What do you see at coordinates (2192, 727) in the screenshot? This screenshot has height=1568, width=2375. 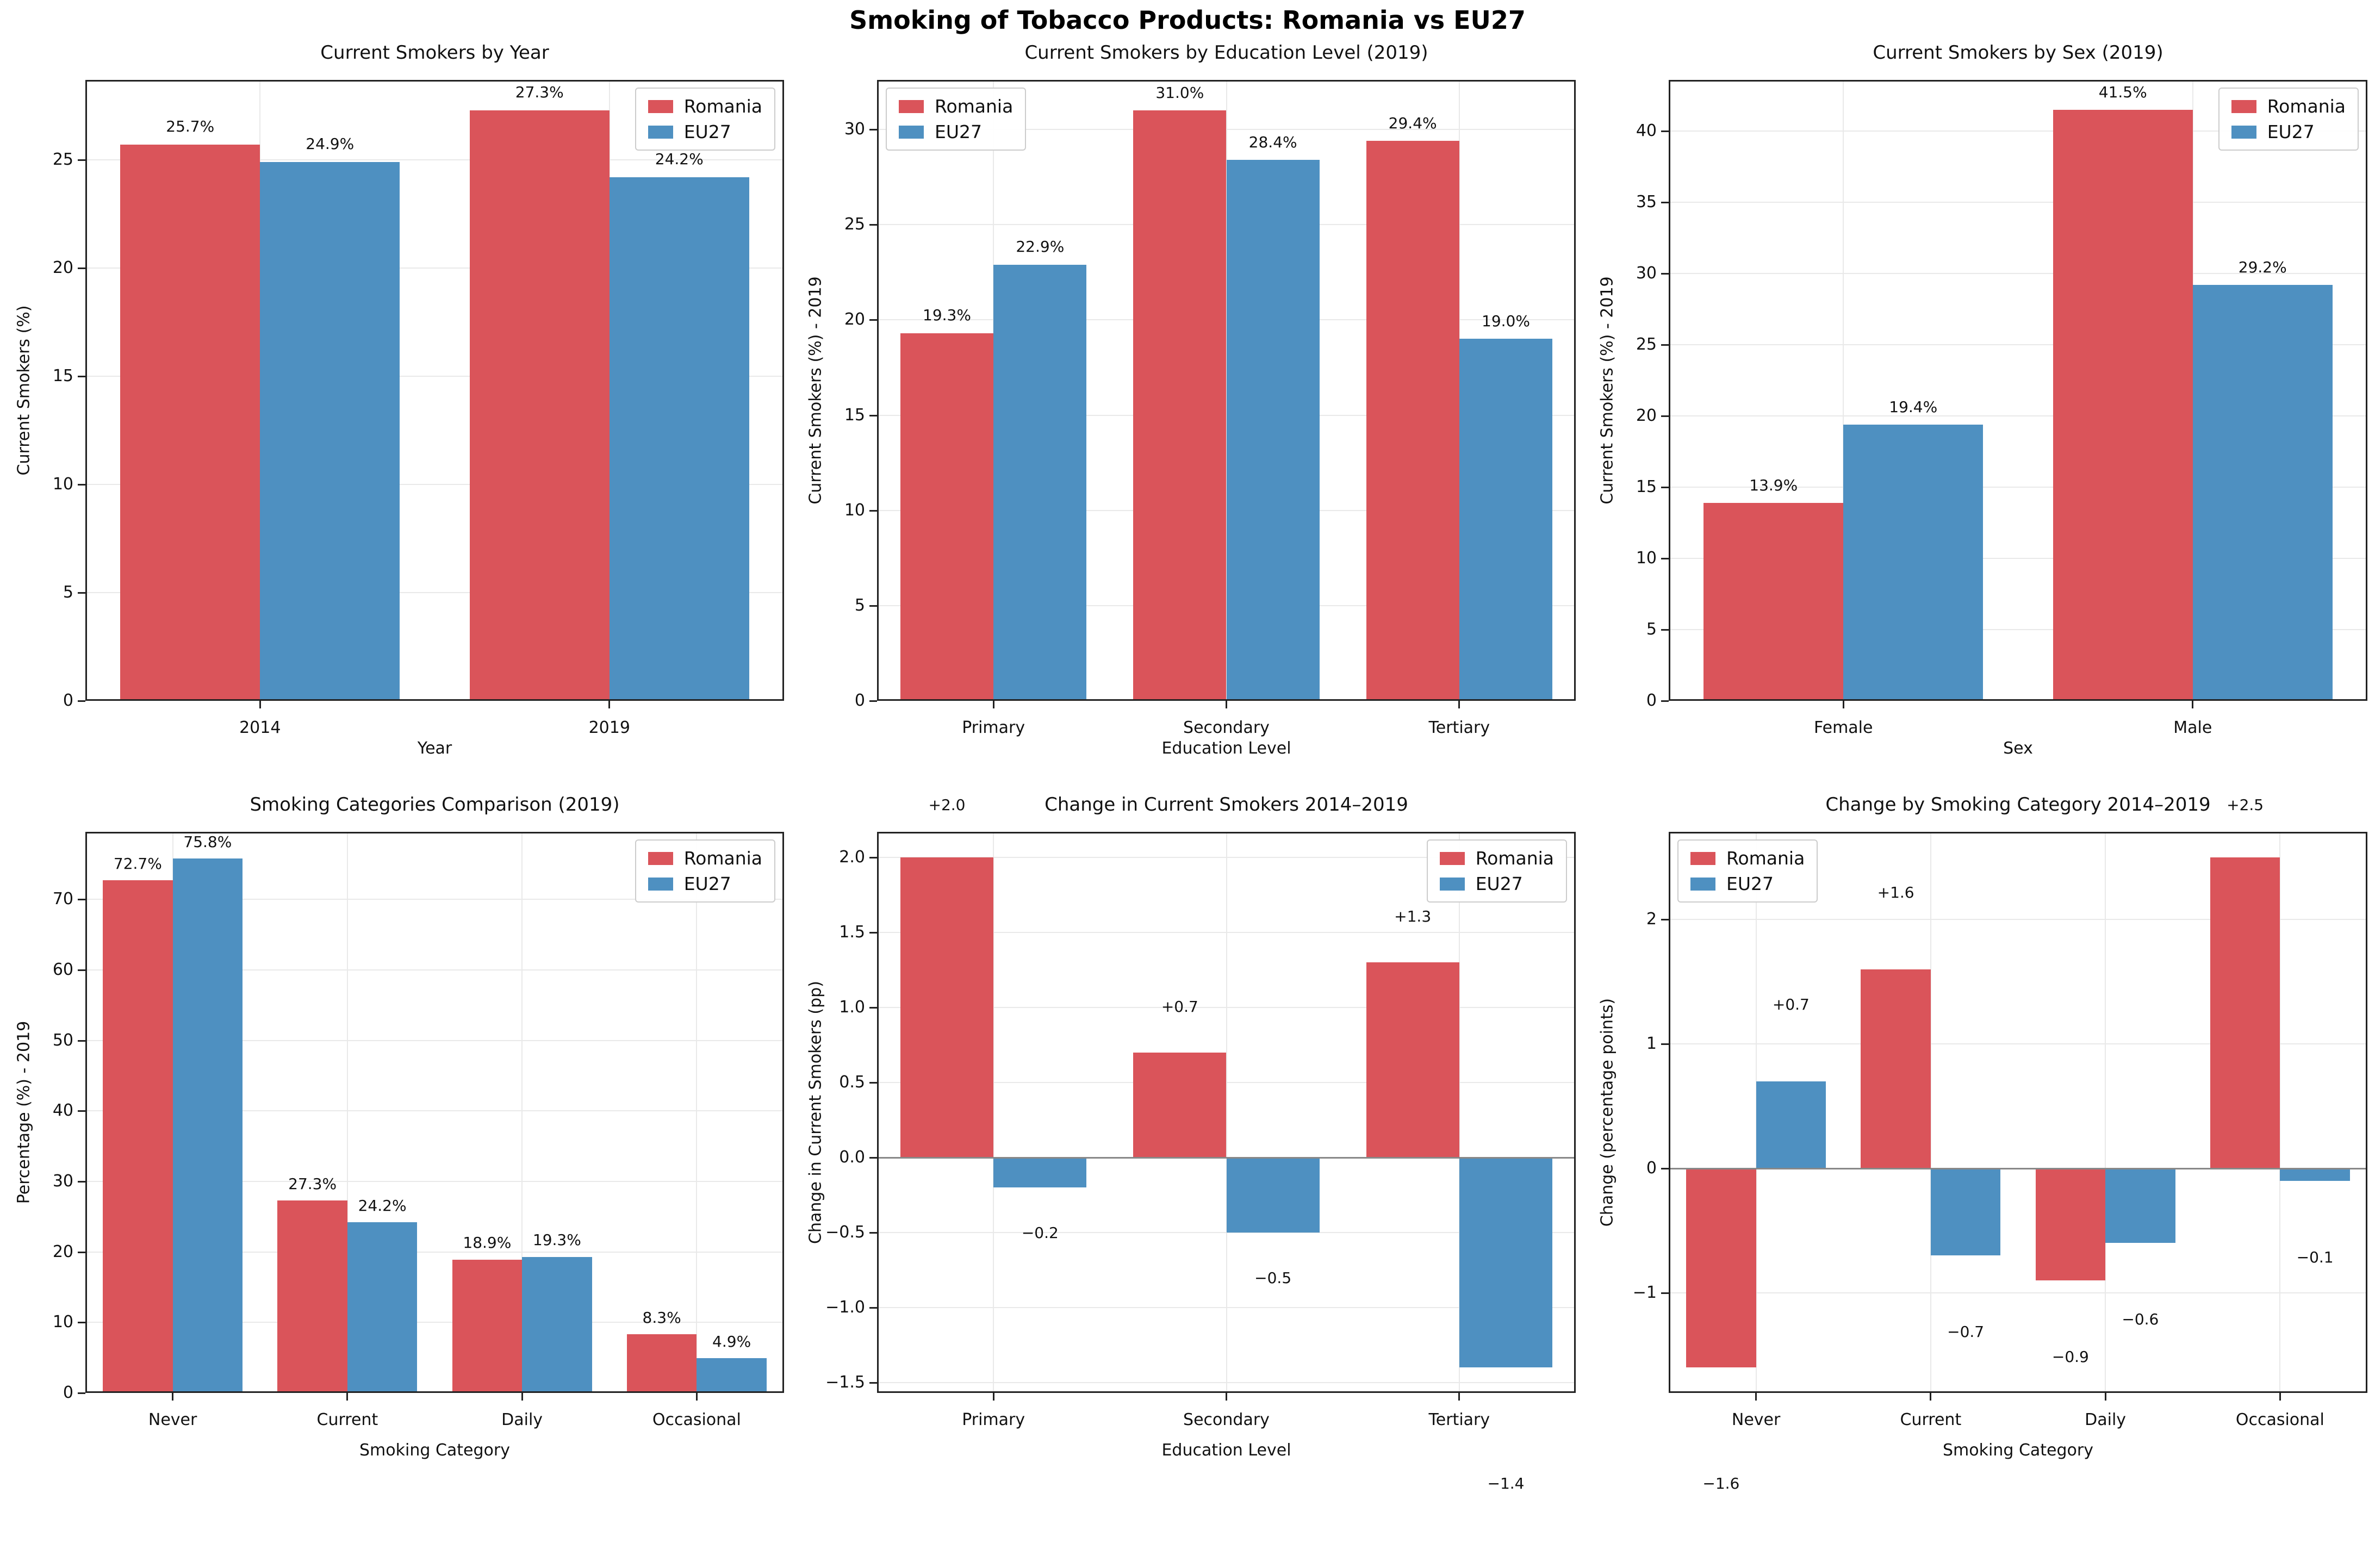 I see `x-tick-label: Male` at bounding box center [2192, 727].